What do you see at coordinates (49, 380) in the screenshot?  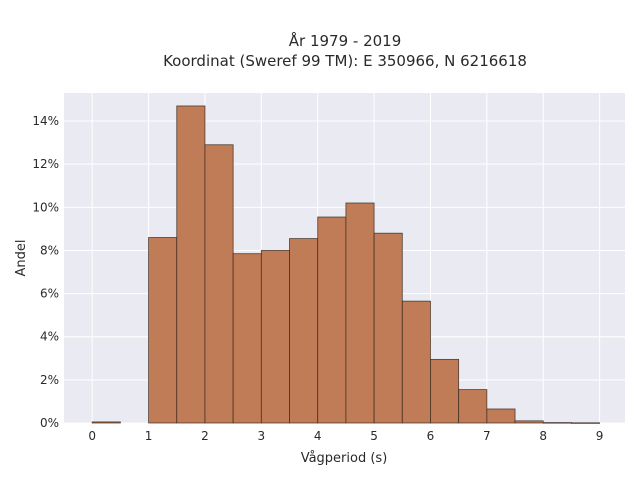 I see `y-tick-label: 2%` at bounding box center [49, 380].